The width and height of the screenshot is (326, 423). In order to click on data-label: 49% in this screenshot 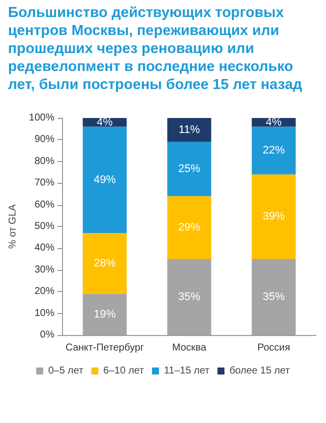, I will do `click(105, 180)`.